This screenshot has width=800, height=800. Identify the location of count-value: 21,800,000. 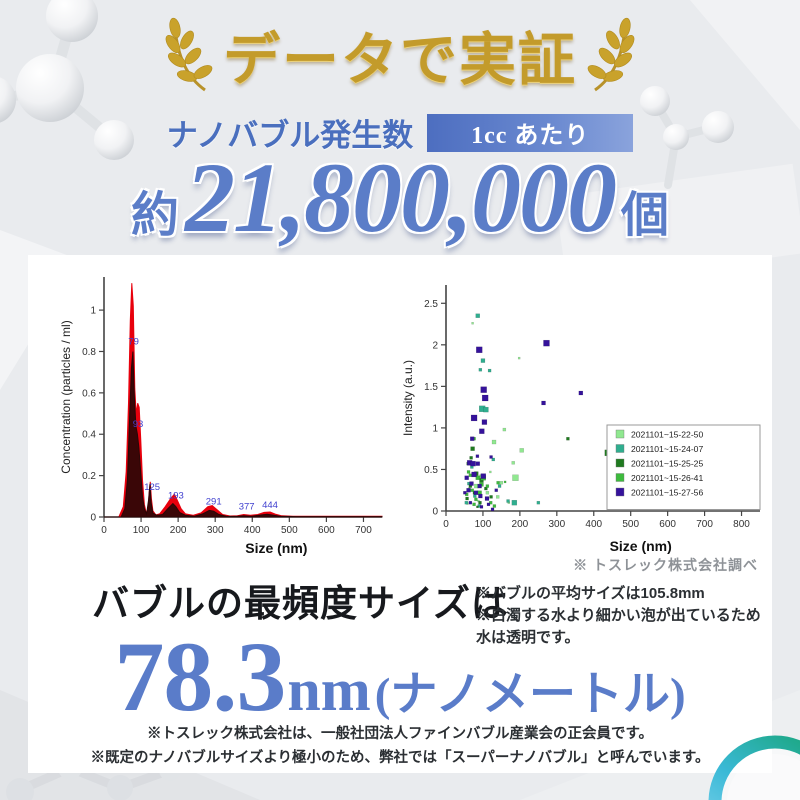
(401, 197).